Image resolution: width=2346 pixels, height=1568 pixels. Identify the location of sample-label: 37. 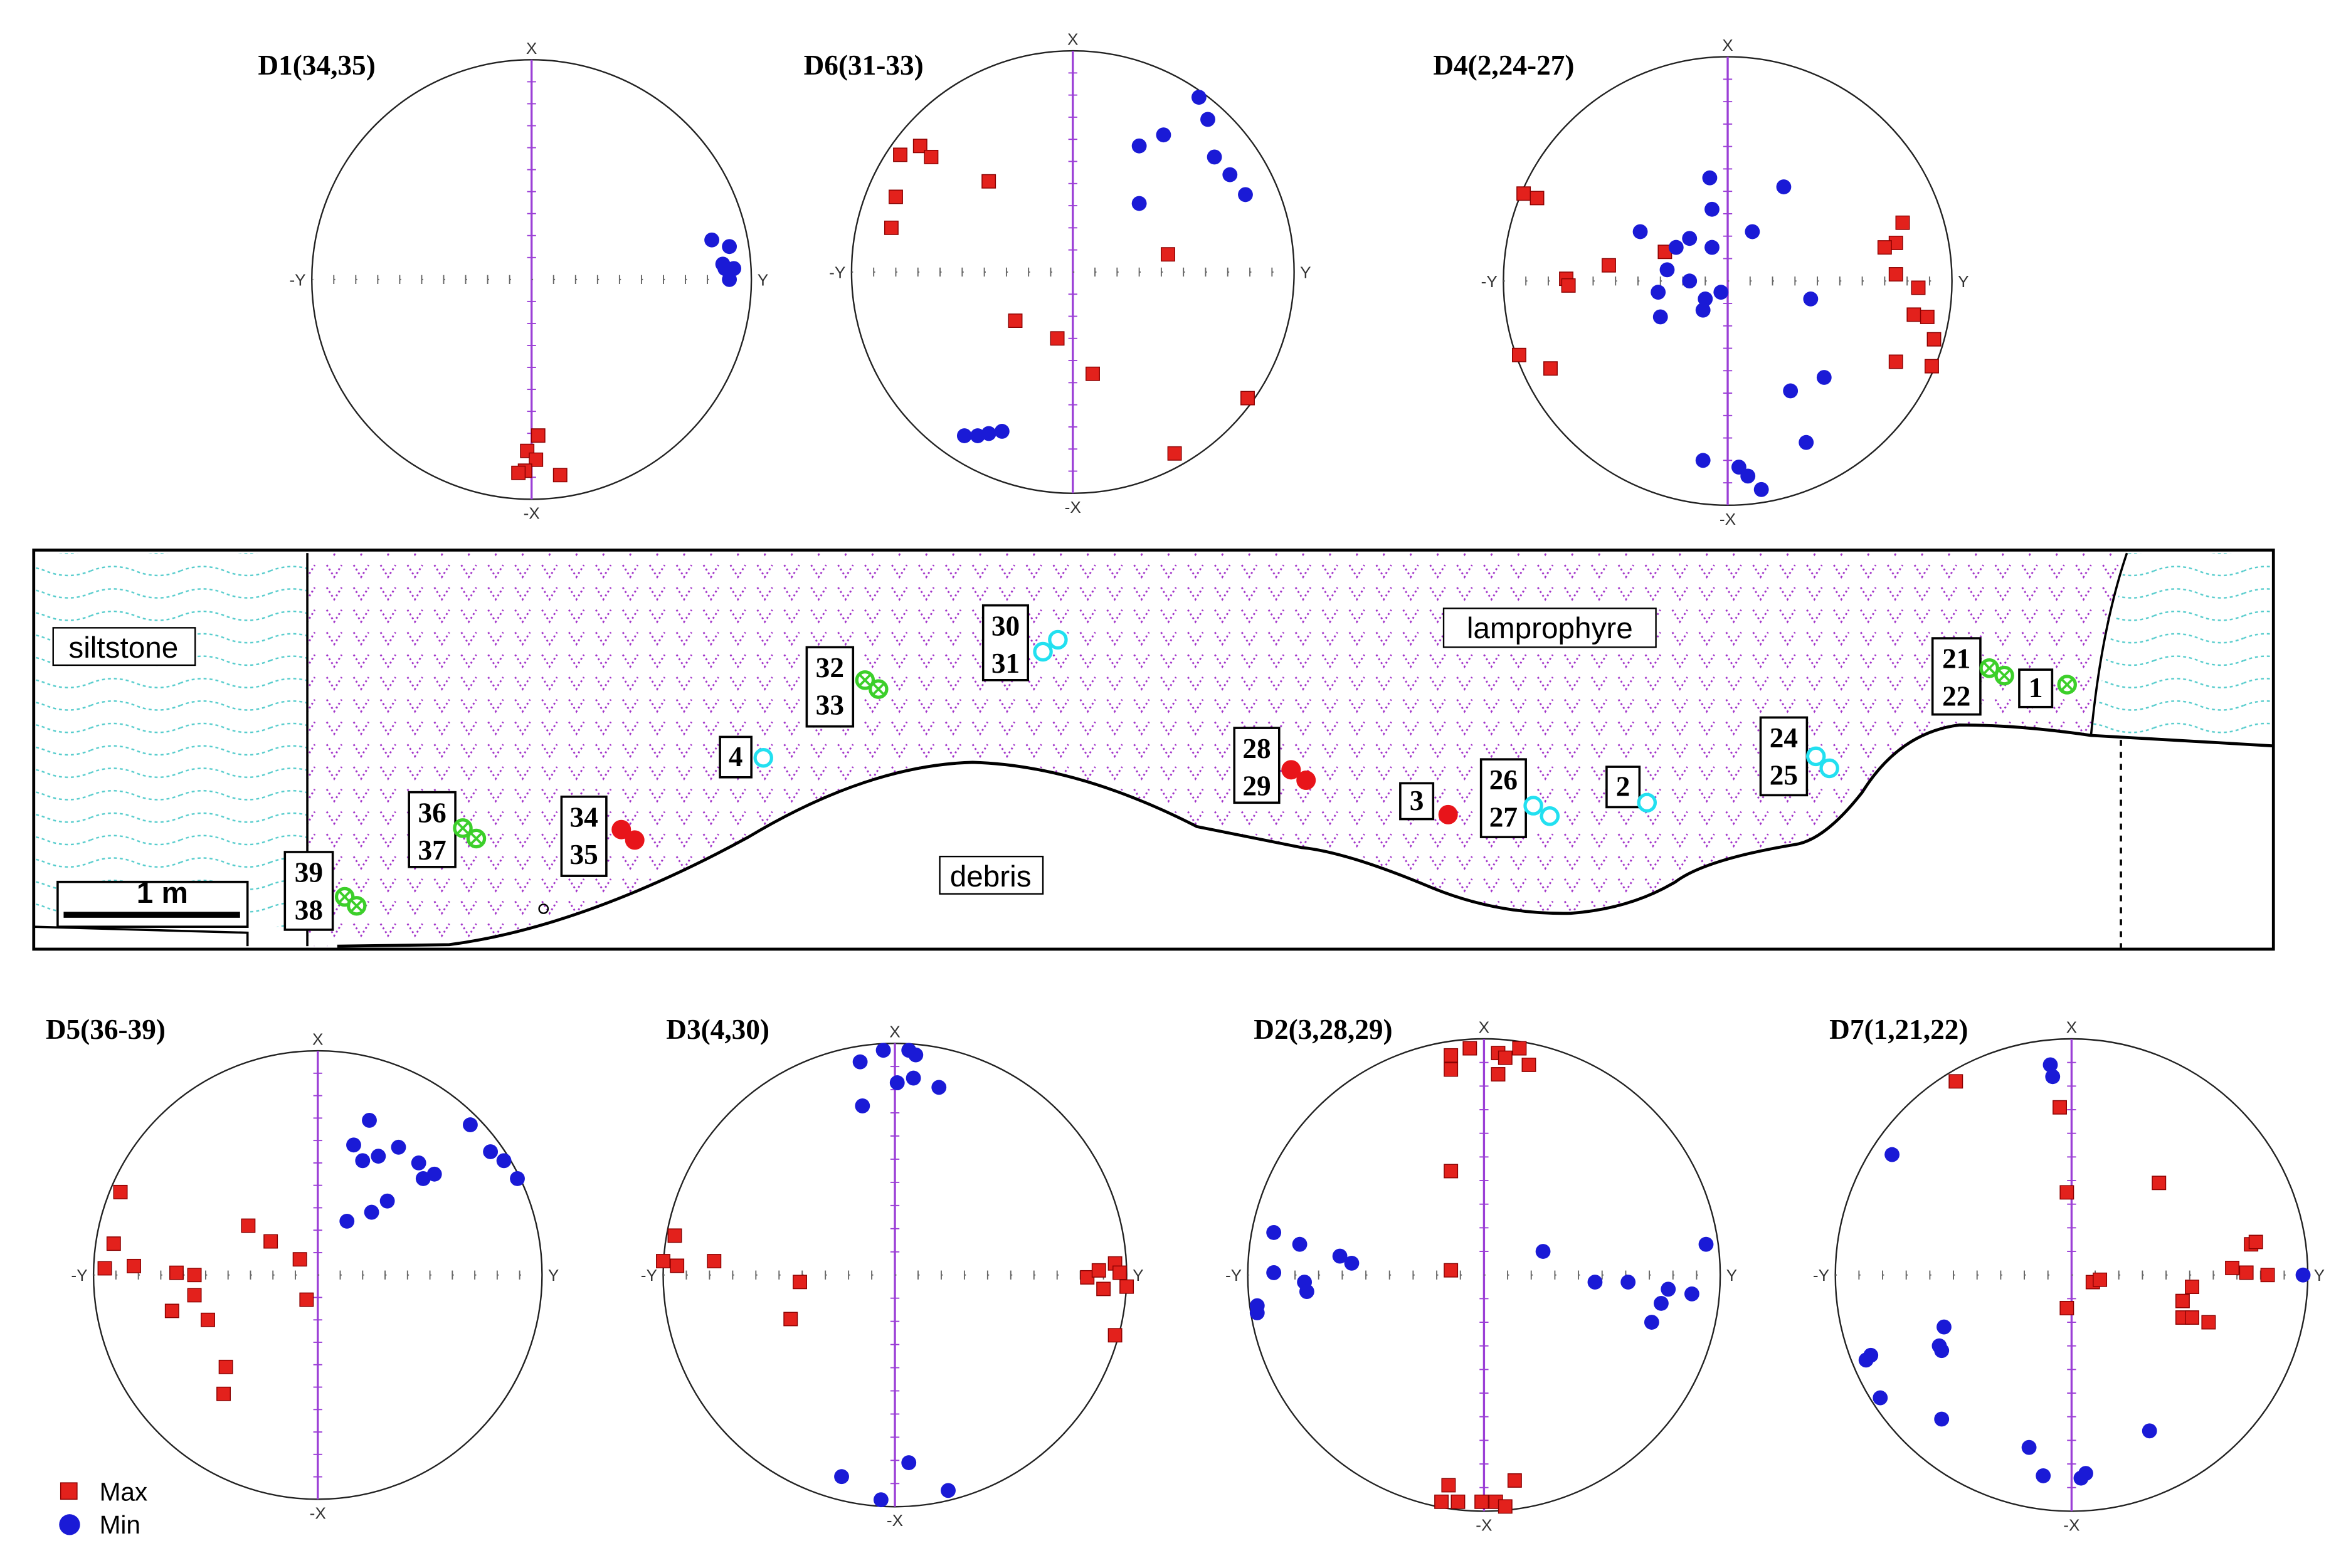
(432, 850).